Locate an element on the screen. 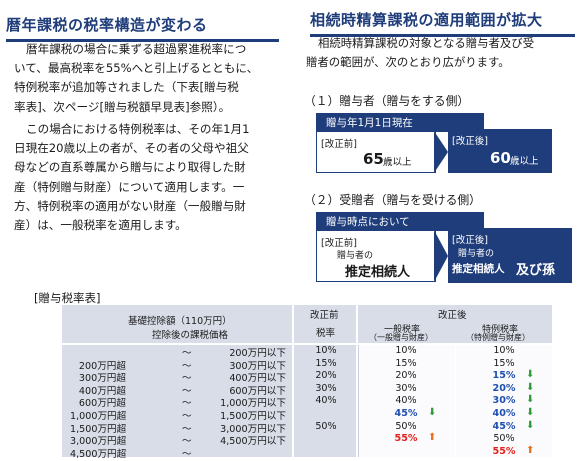  text-line: 相続時精算課税の対象となる贈与者及び受 is located at coordinates (426, 43).